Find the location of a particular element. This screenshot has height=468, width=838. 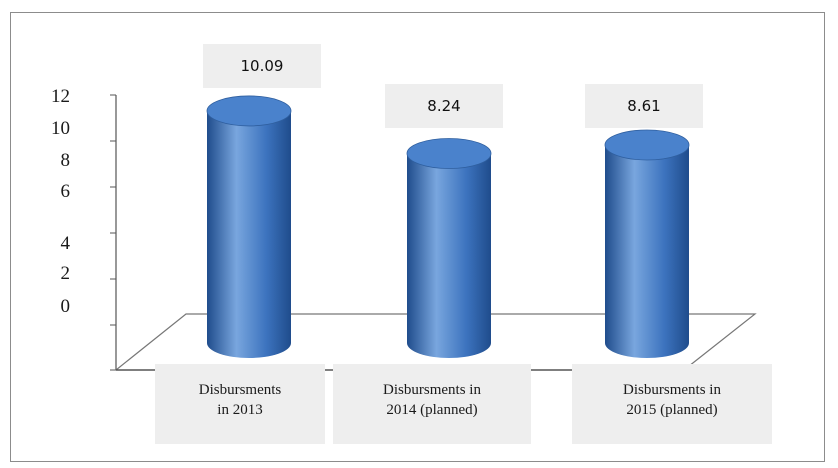

data-label: 8.61 is located at coordinates (643, 106).